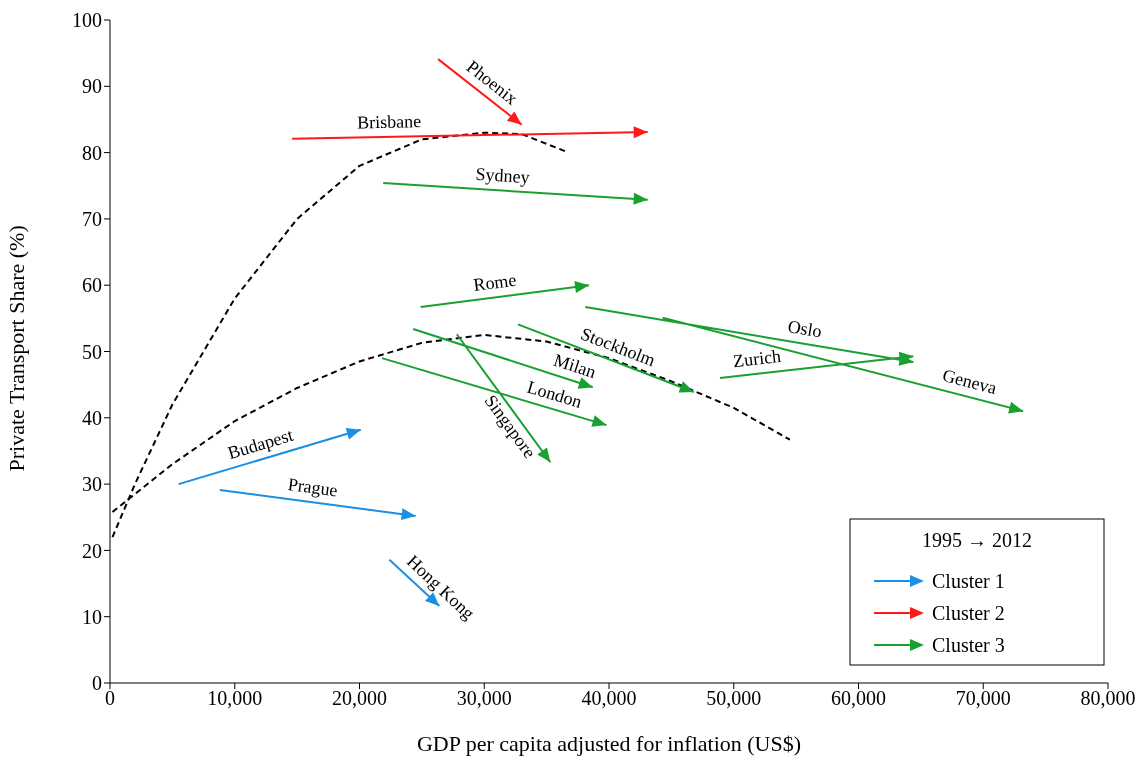 The image size is (1146, 765). Describe the element at coordinates (92, 86) in the screenshot. I see `y-tick-label: 90` at that location.